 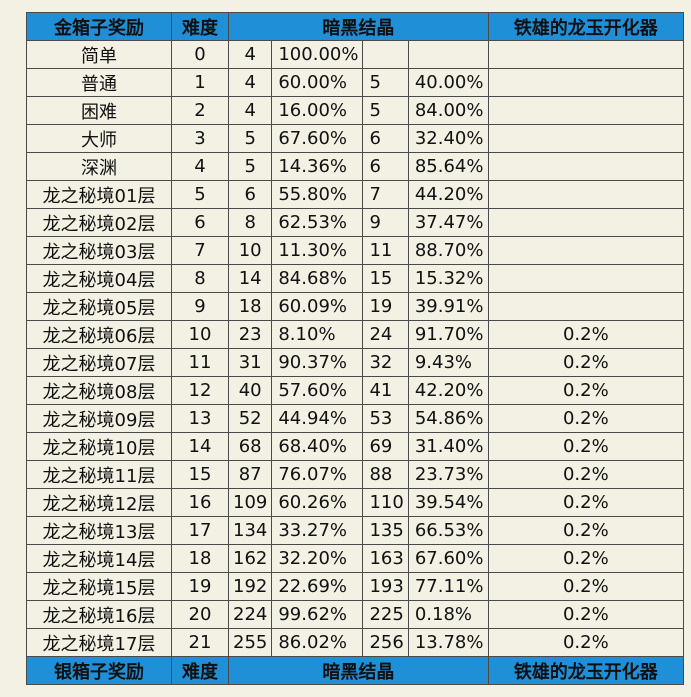 I want to click on cell-name: 困难, so click(x=99, y=110).